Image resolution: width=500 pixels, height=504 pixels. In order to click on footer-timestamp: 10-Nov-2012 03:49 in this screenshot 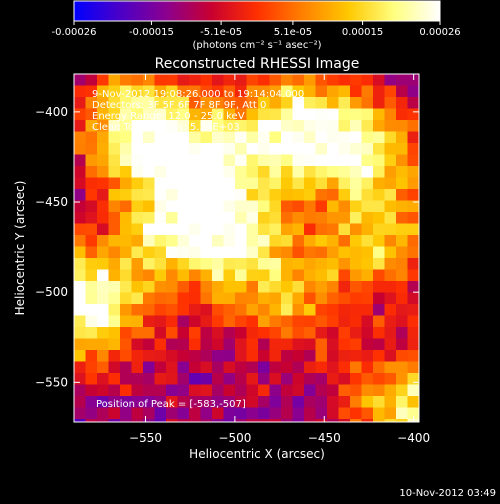, I will do `click(447, 493)`.